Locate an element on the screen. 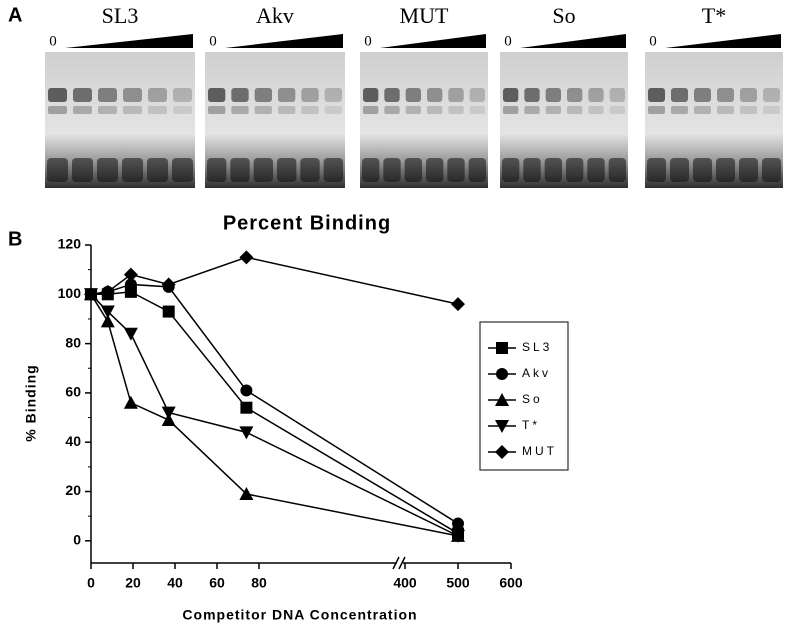  legend-label: MUT is located at coordinates (539, 451).